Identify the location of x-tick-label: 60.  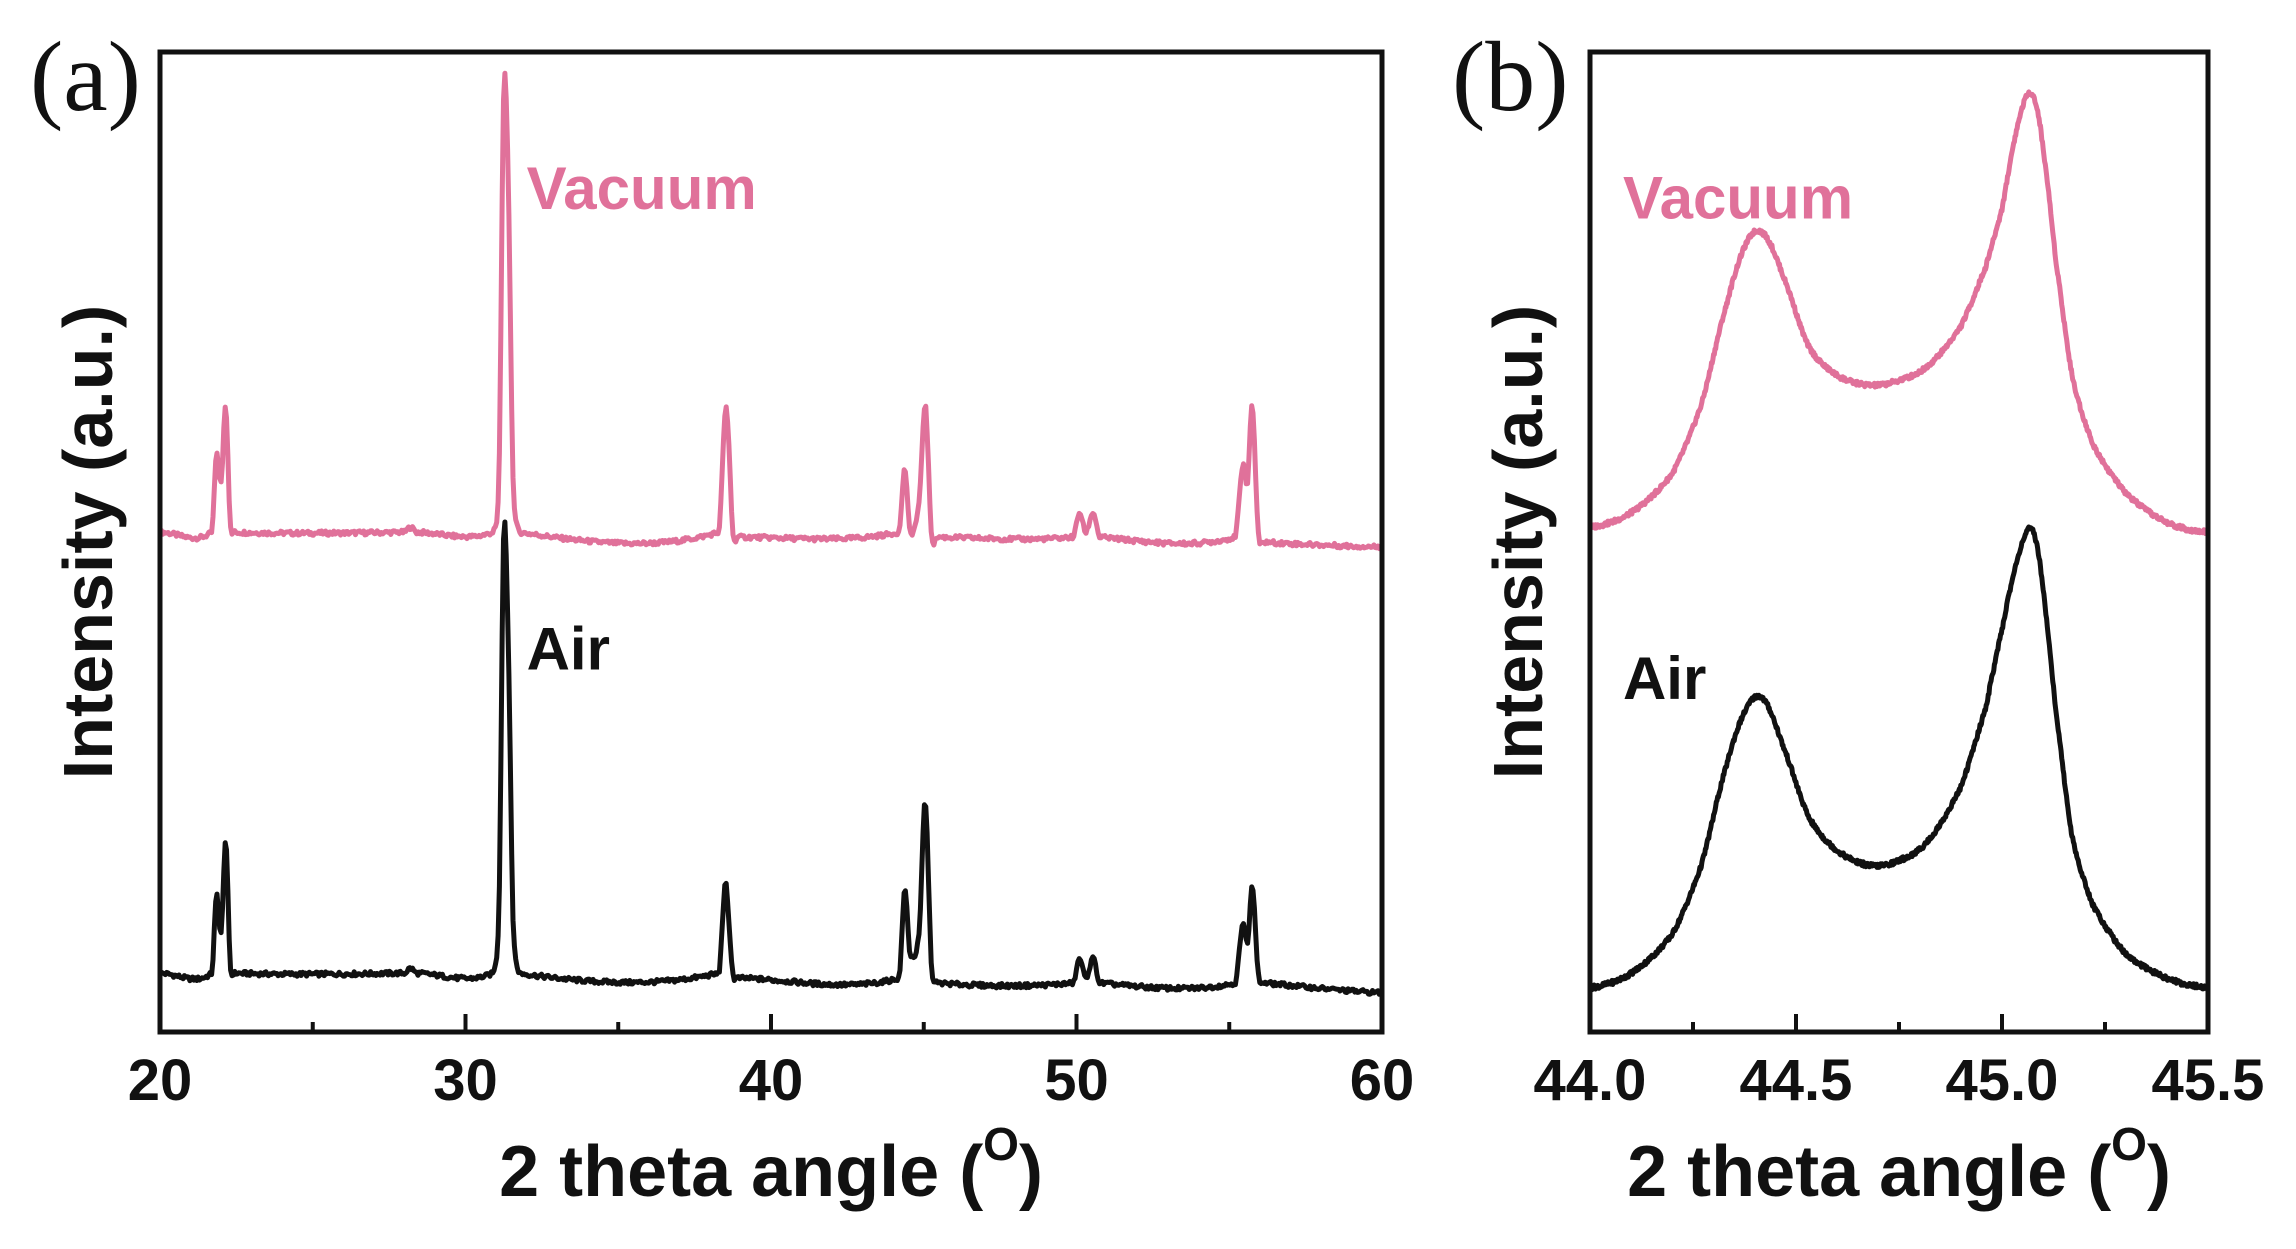
(1382, 1080).